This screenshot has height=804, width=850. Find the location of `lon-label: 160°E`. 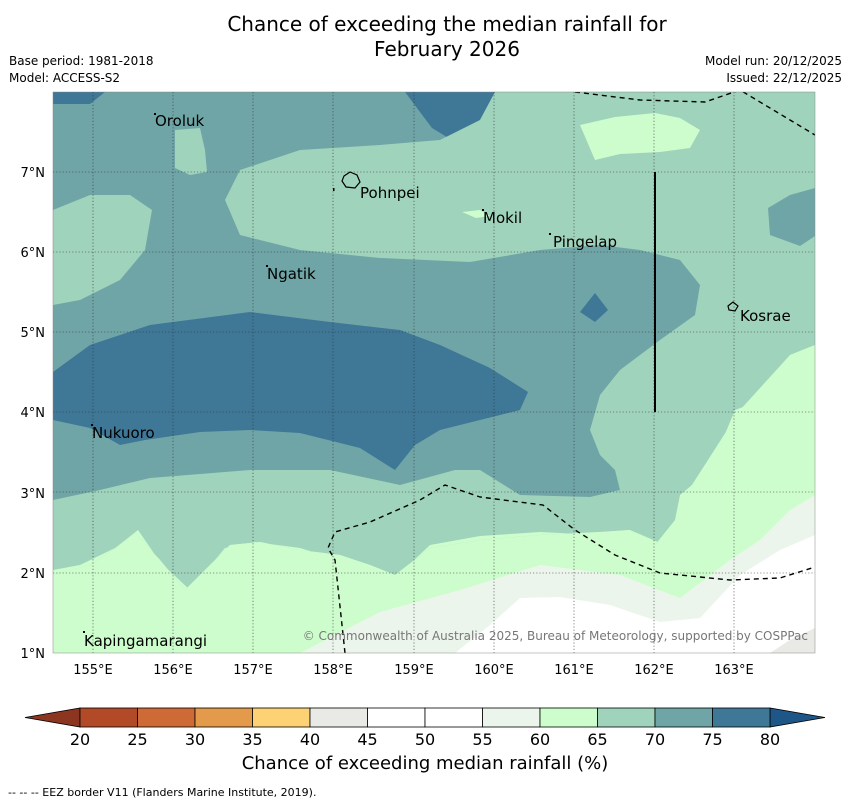

lon-label: 160°E is located at coordinates (494, 670).